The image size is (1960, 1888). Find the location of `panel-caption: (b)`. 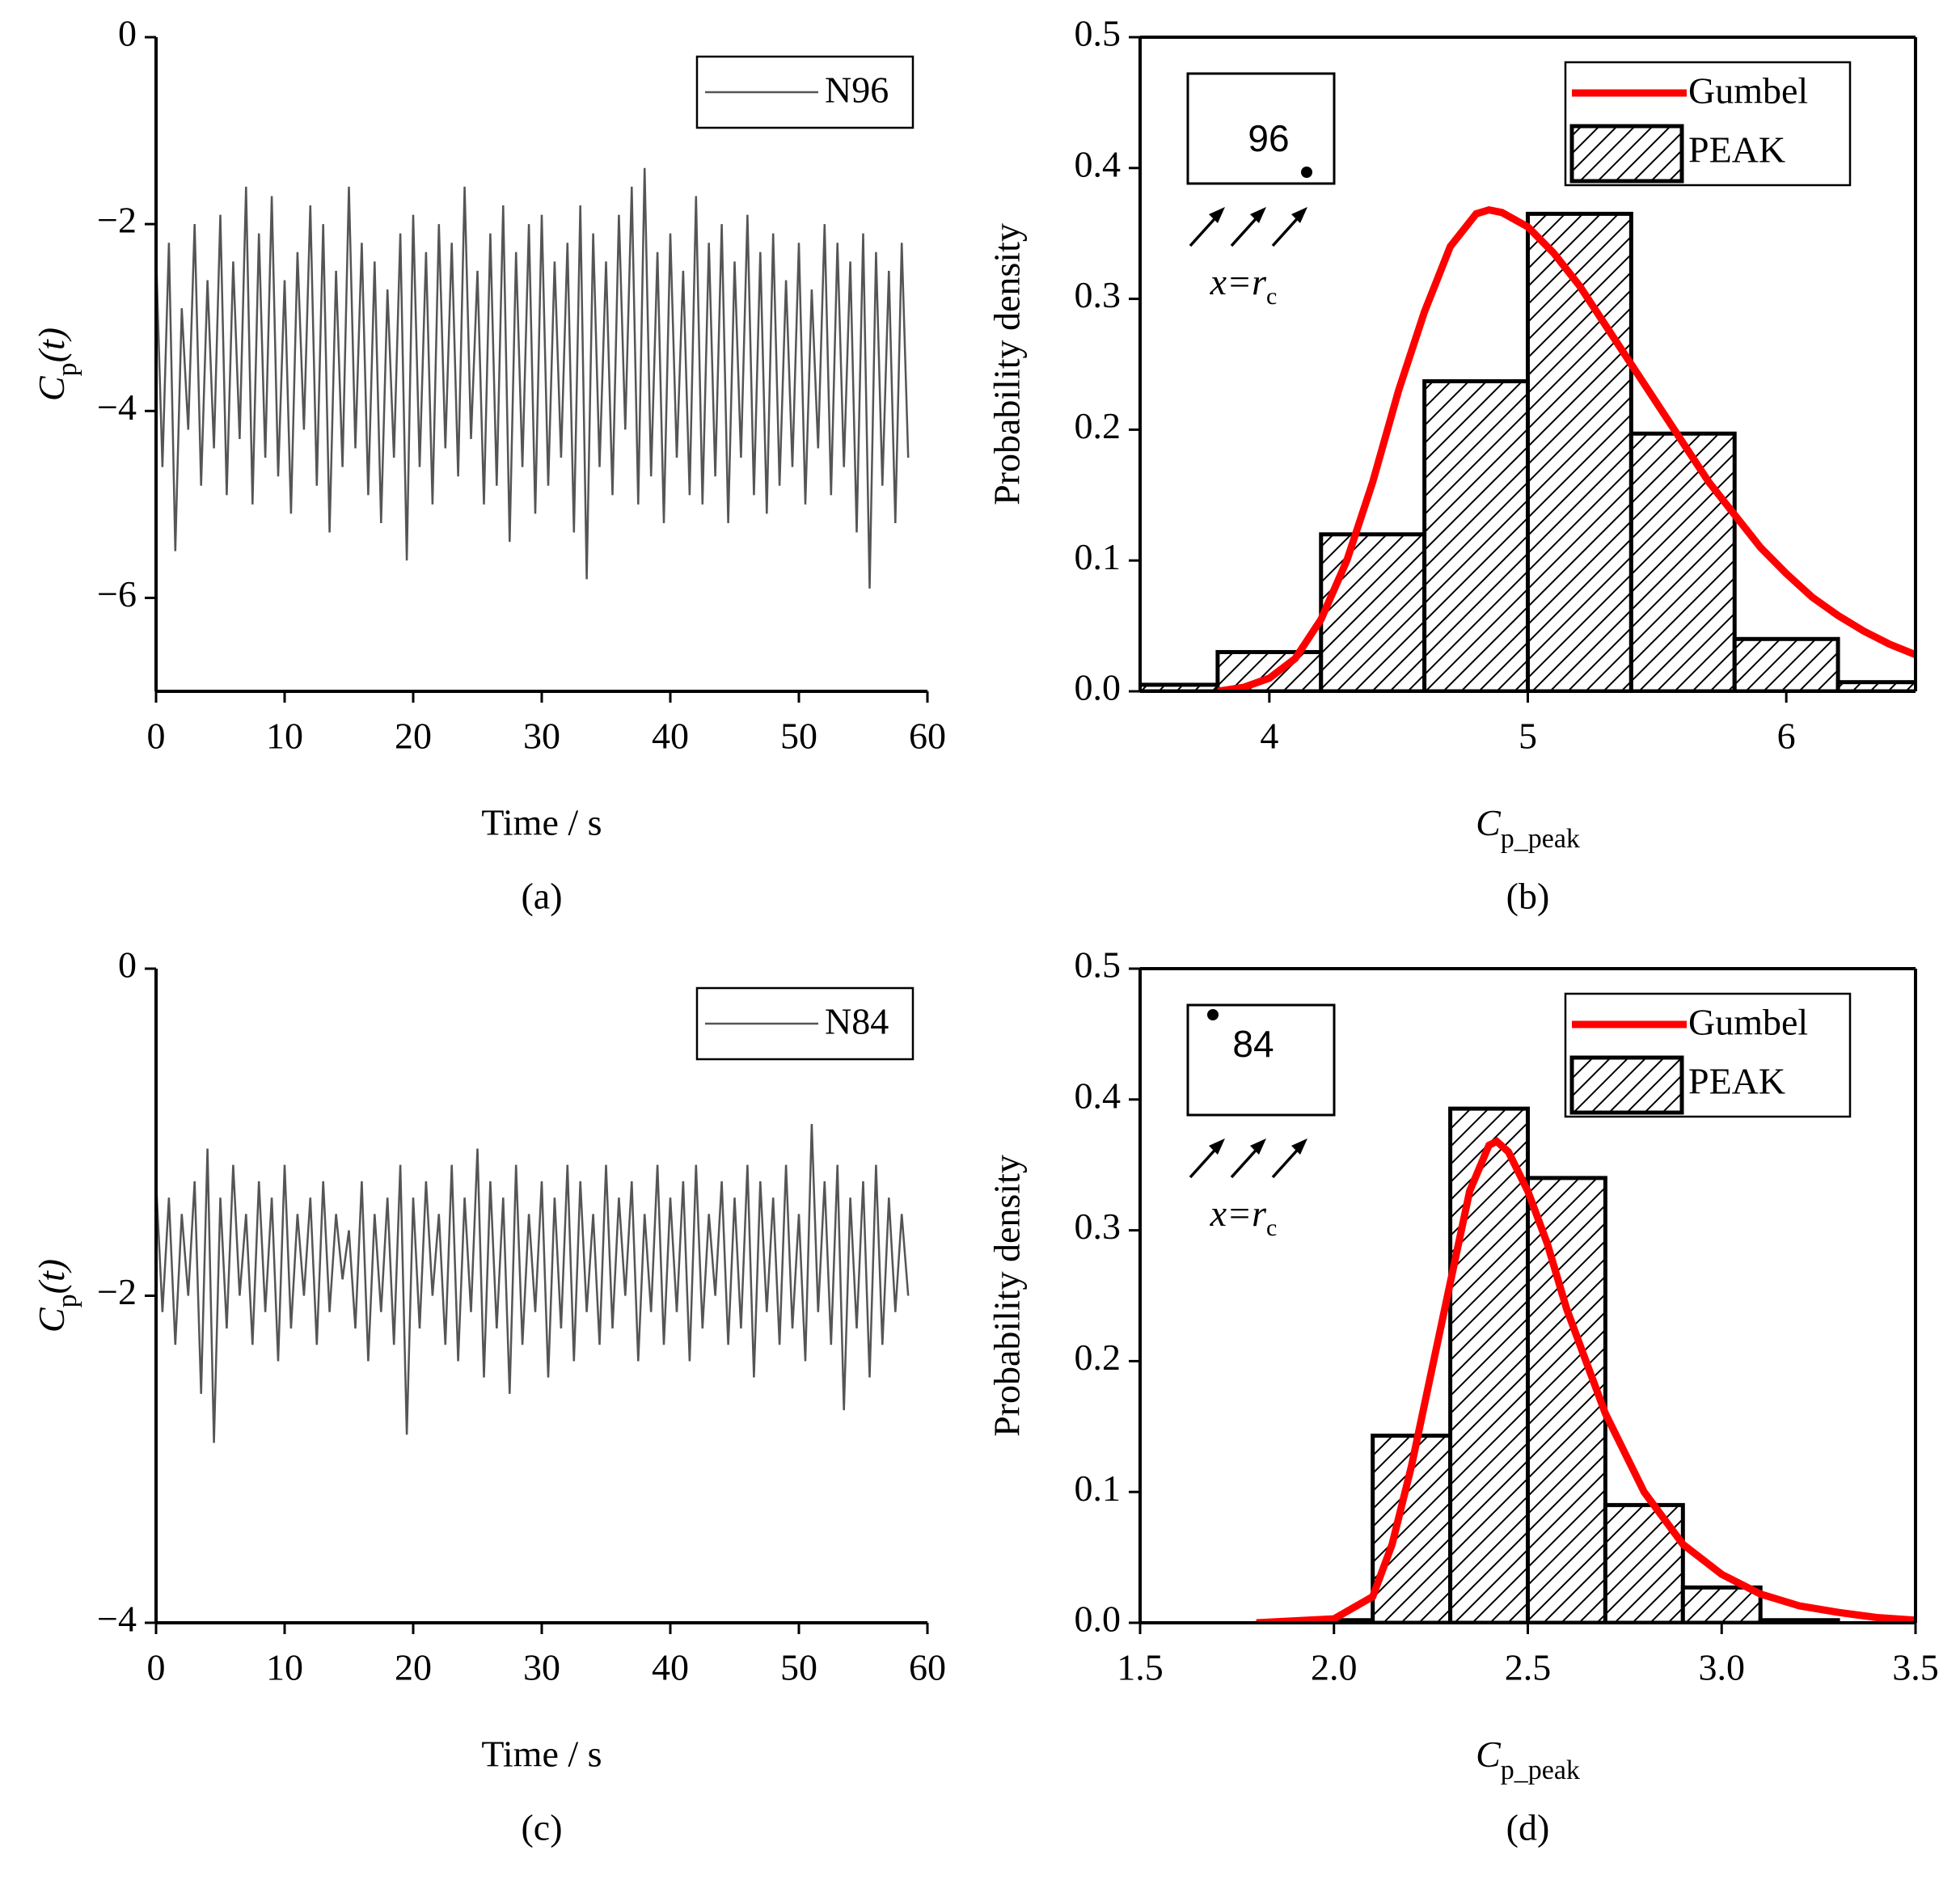

panel-caption: (b) is located at coordinates (1528, 896).